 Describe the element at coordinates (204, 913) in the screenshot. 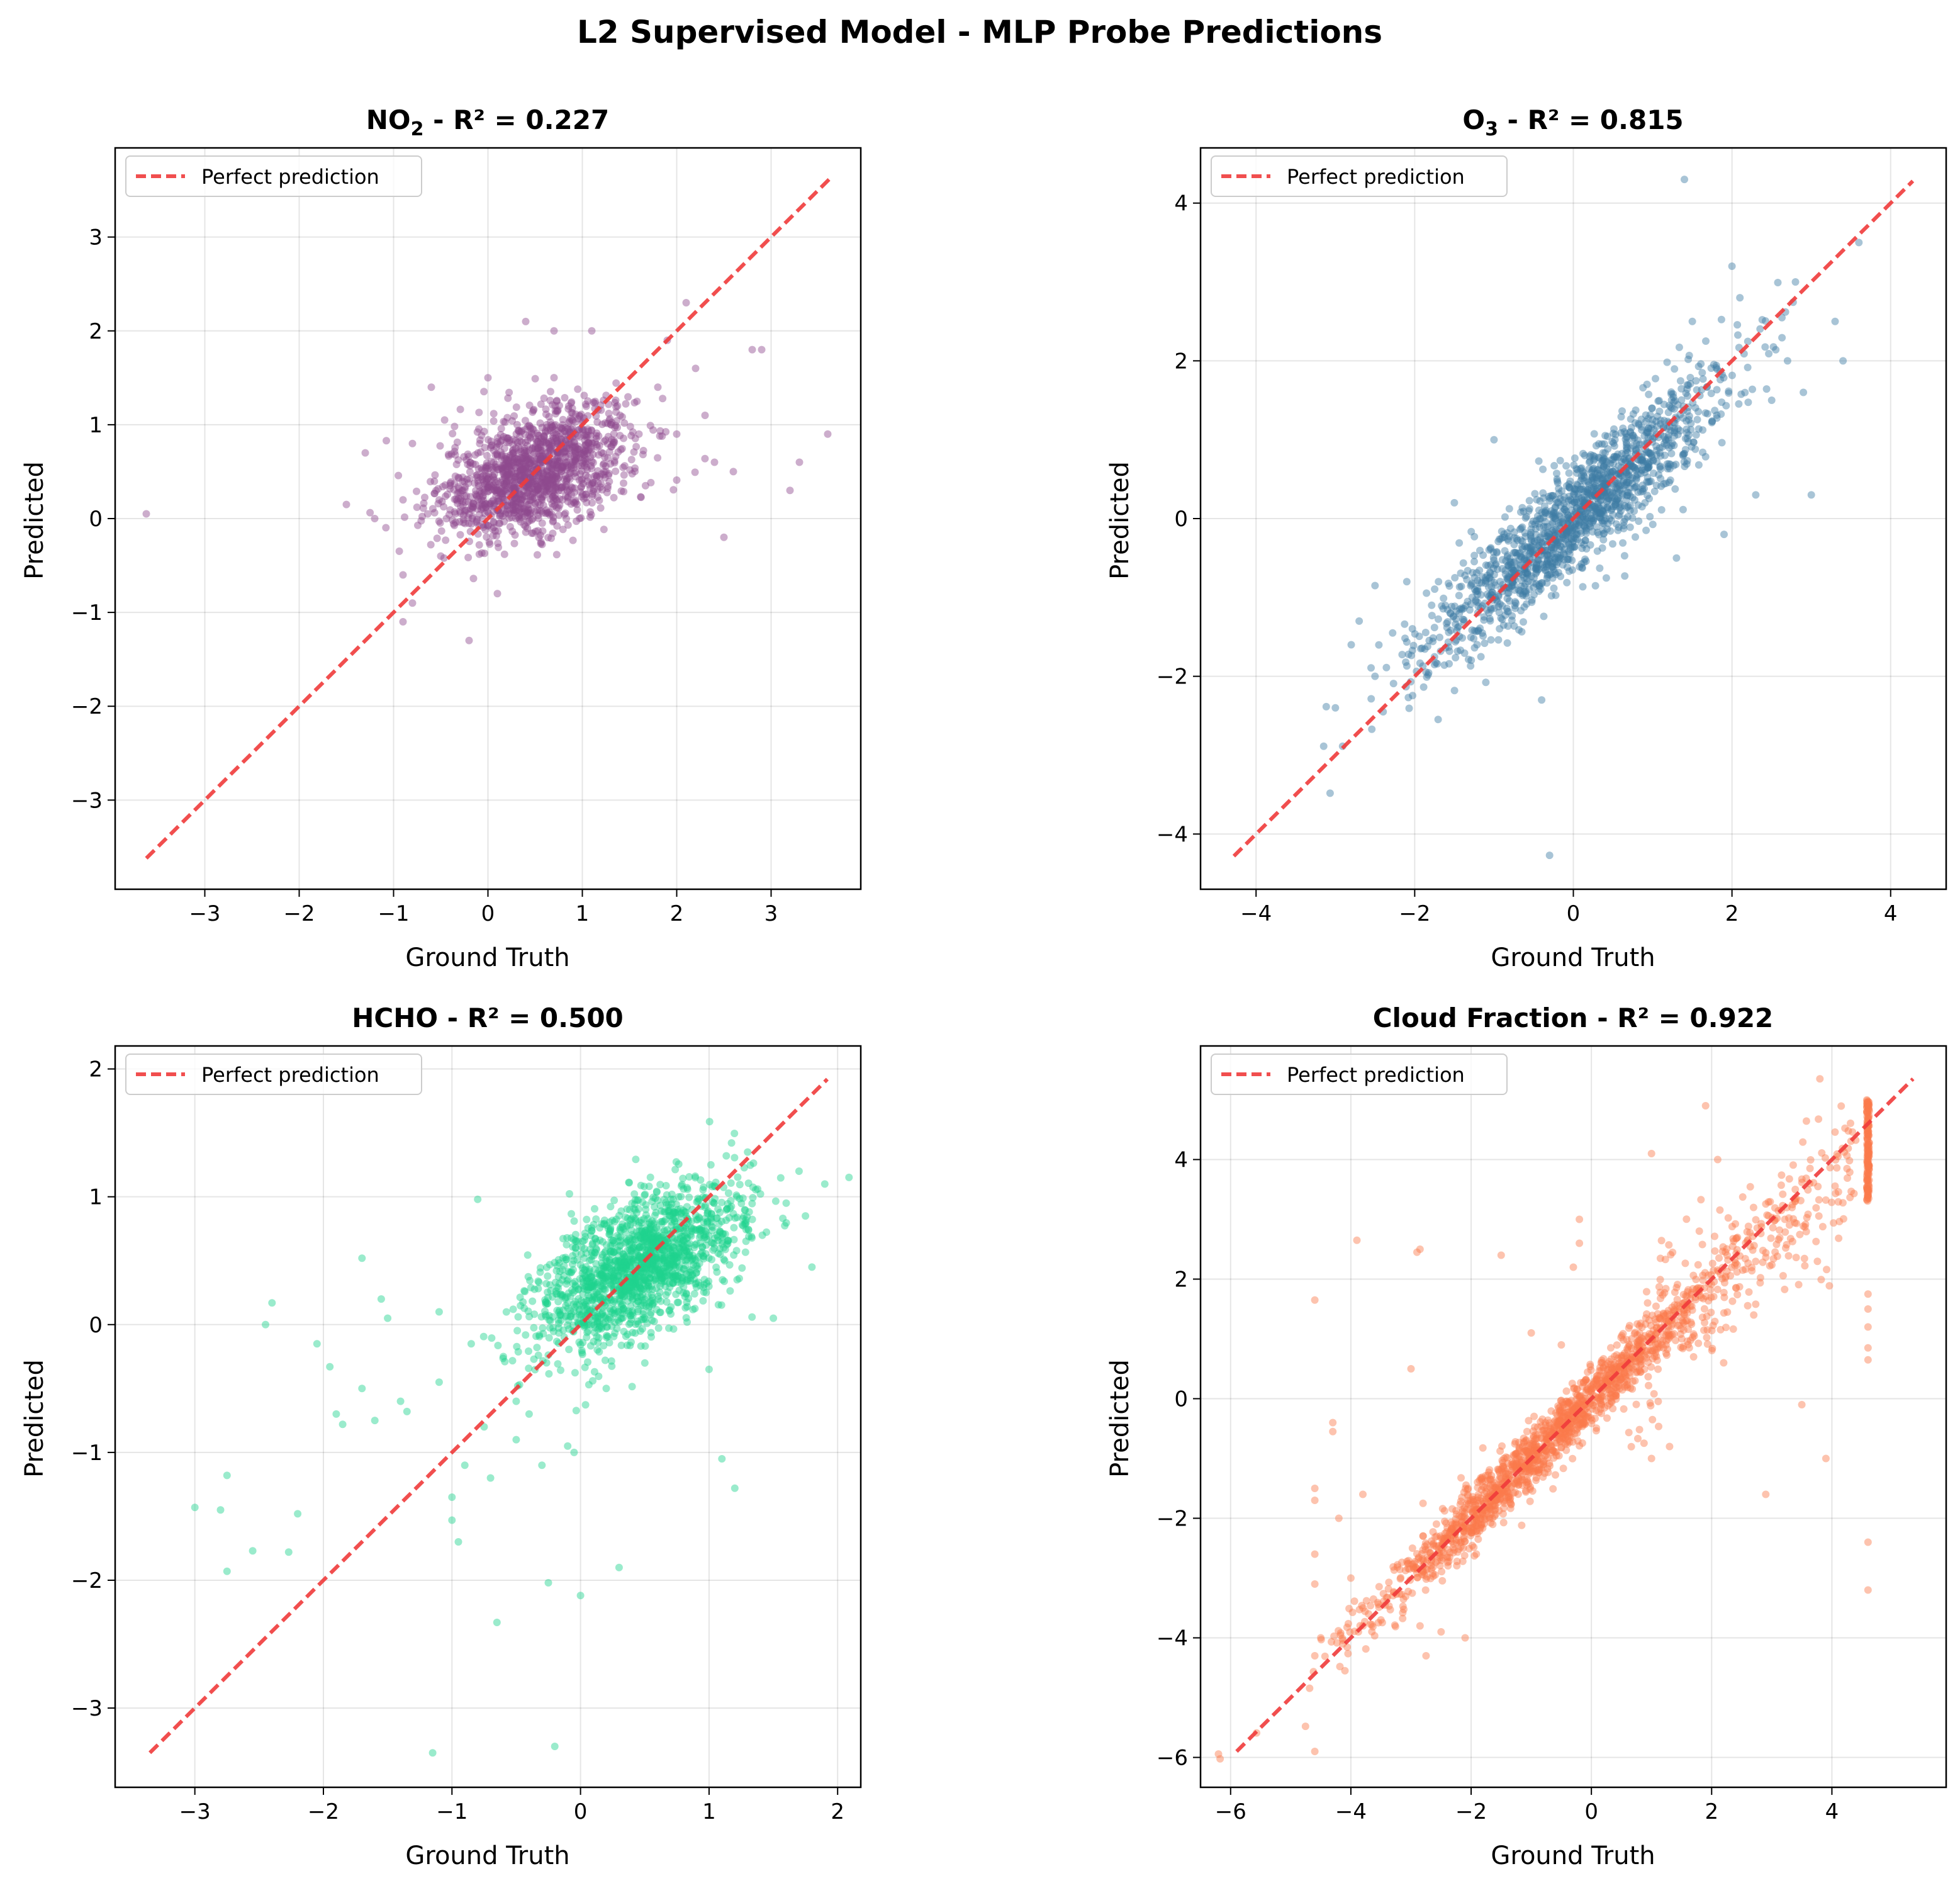

I see `tick-label-x: −3` at that location.